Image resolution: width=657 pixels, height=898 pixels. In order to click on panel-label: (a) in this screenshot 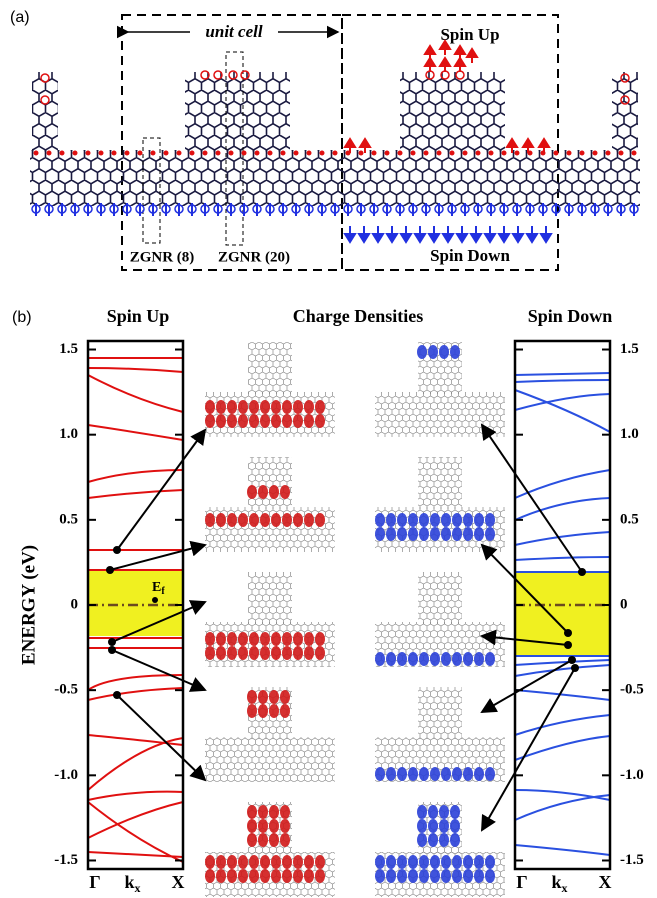, I will do `click(20, 17)`.